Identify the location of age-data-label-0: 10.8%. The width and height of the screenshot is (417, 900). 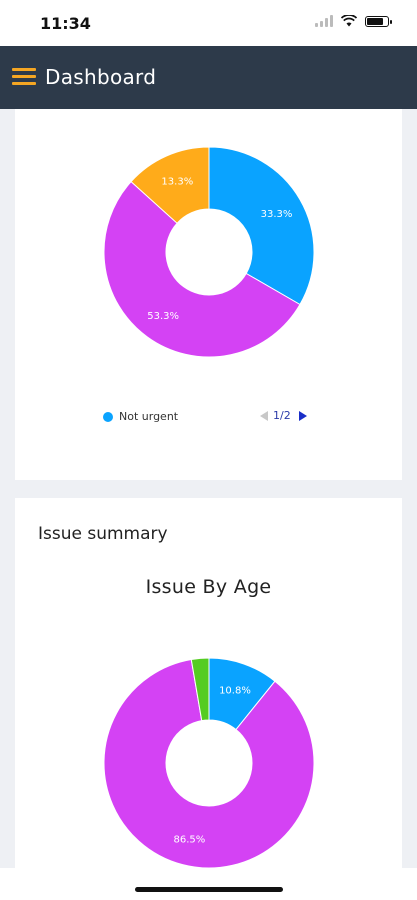
(235, 690).